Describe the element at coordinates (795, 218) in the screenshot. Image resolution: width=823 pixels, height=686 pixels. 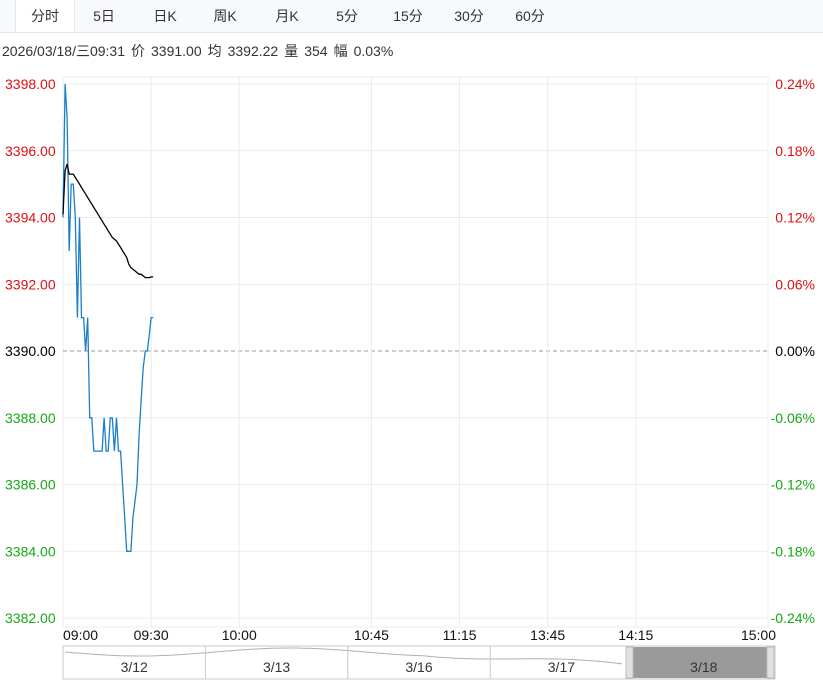
I see `y-tick-label-right: 0.12%` at that location.